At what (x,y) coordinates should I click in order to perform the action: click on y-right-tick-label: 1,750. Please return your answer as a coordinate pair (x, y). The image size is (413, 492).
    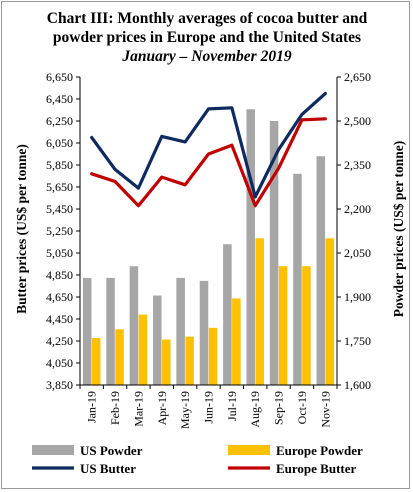
    Looking at the image, I should click on (357, 341).